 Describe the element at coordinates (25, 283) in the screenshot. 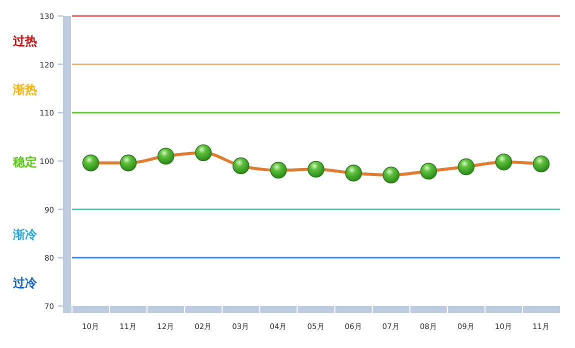

I see `text: 过冷` at that location.